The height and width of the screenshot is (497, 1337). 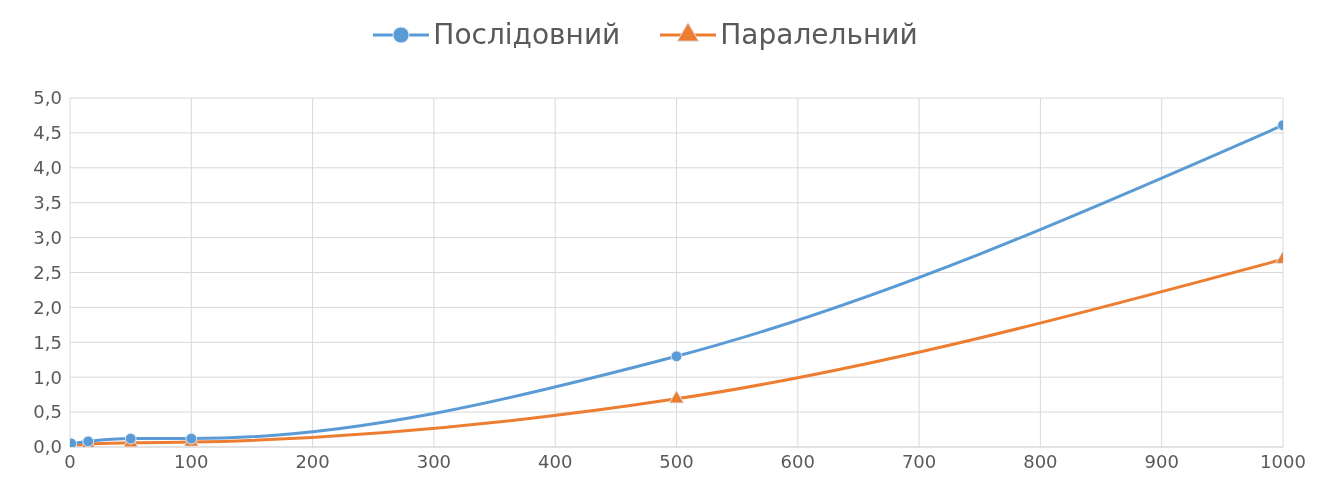 I want to click on x-tick-label: 200, so click(x=312, y=461).